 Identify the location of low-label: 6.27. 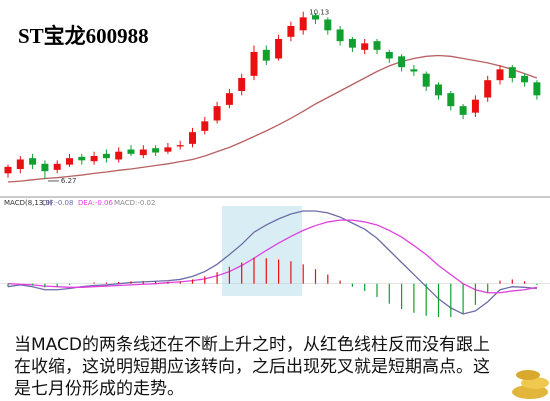
(69, 181).